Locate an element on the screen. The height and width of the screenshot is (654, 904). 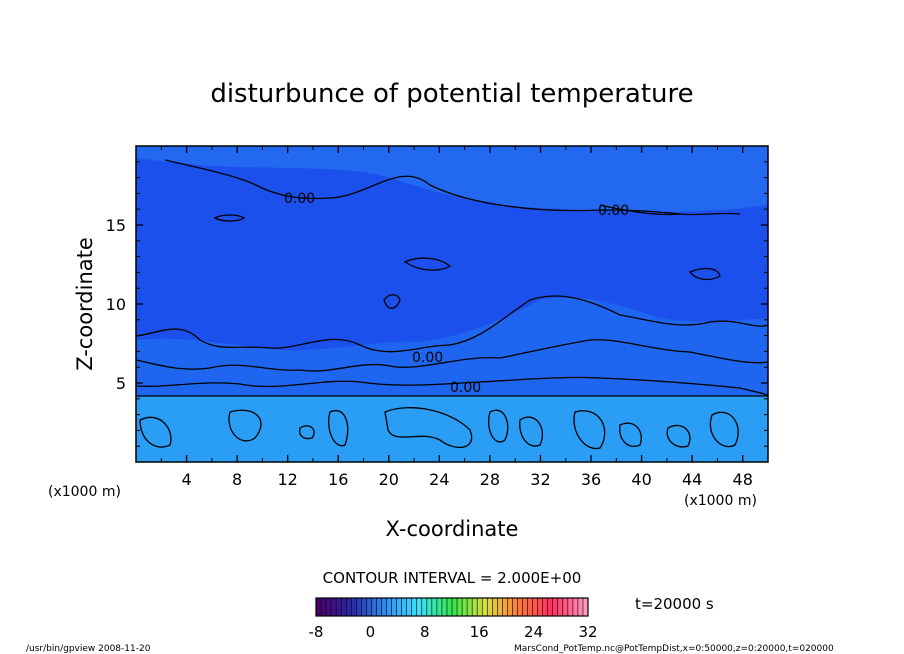
x-tick-label: 32 is located at coordinates (540, 479).